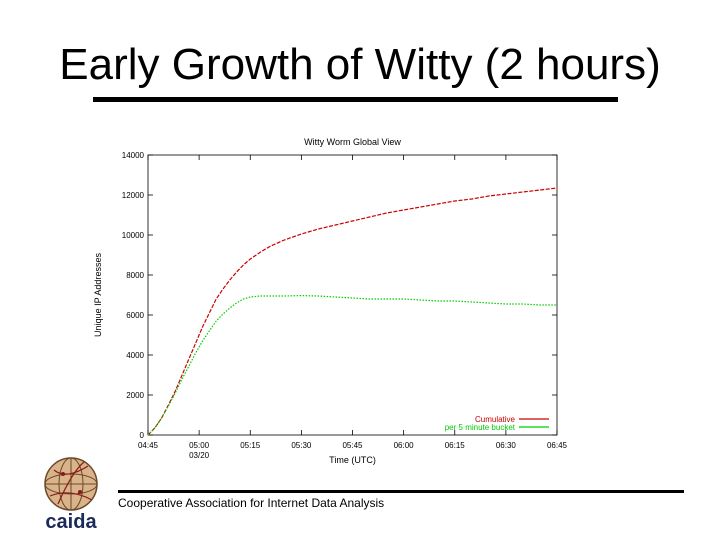 This screenshot has width=720, height=540. What do you see at coordinates (71, 484) in the screenshot?
I see `globe-icon` at bounding box center [71, 484].